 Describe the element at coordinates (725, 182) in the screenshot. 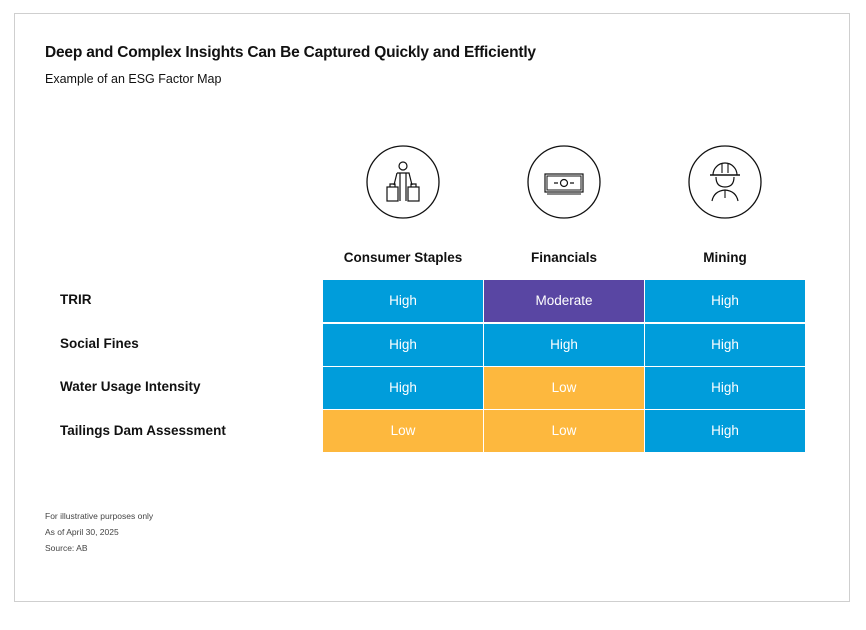

I see `miner-hardhat-icon` at that location.